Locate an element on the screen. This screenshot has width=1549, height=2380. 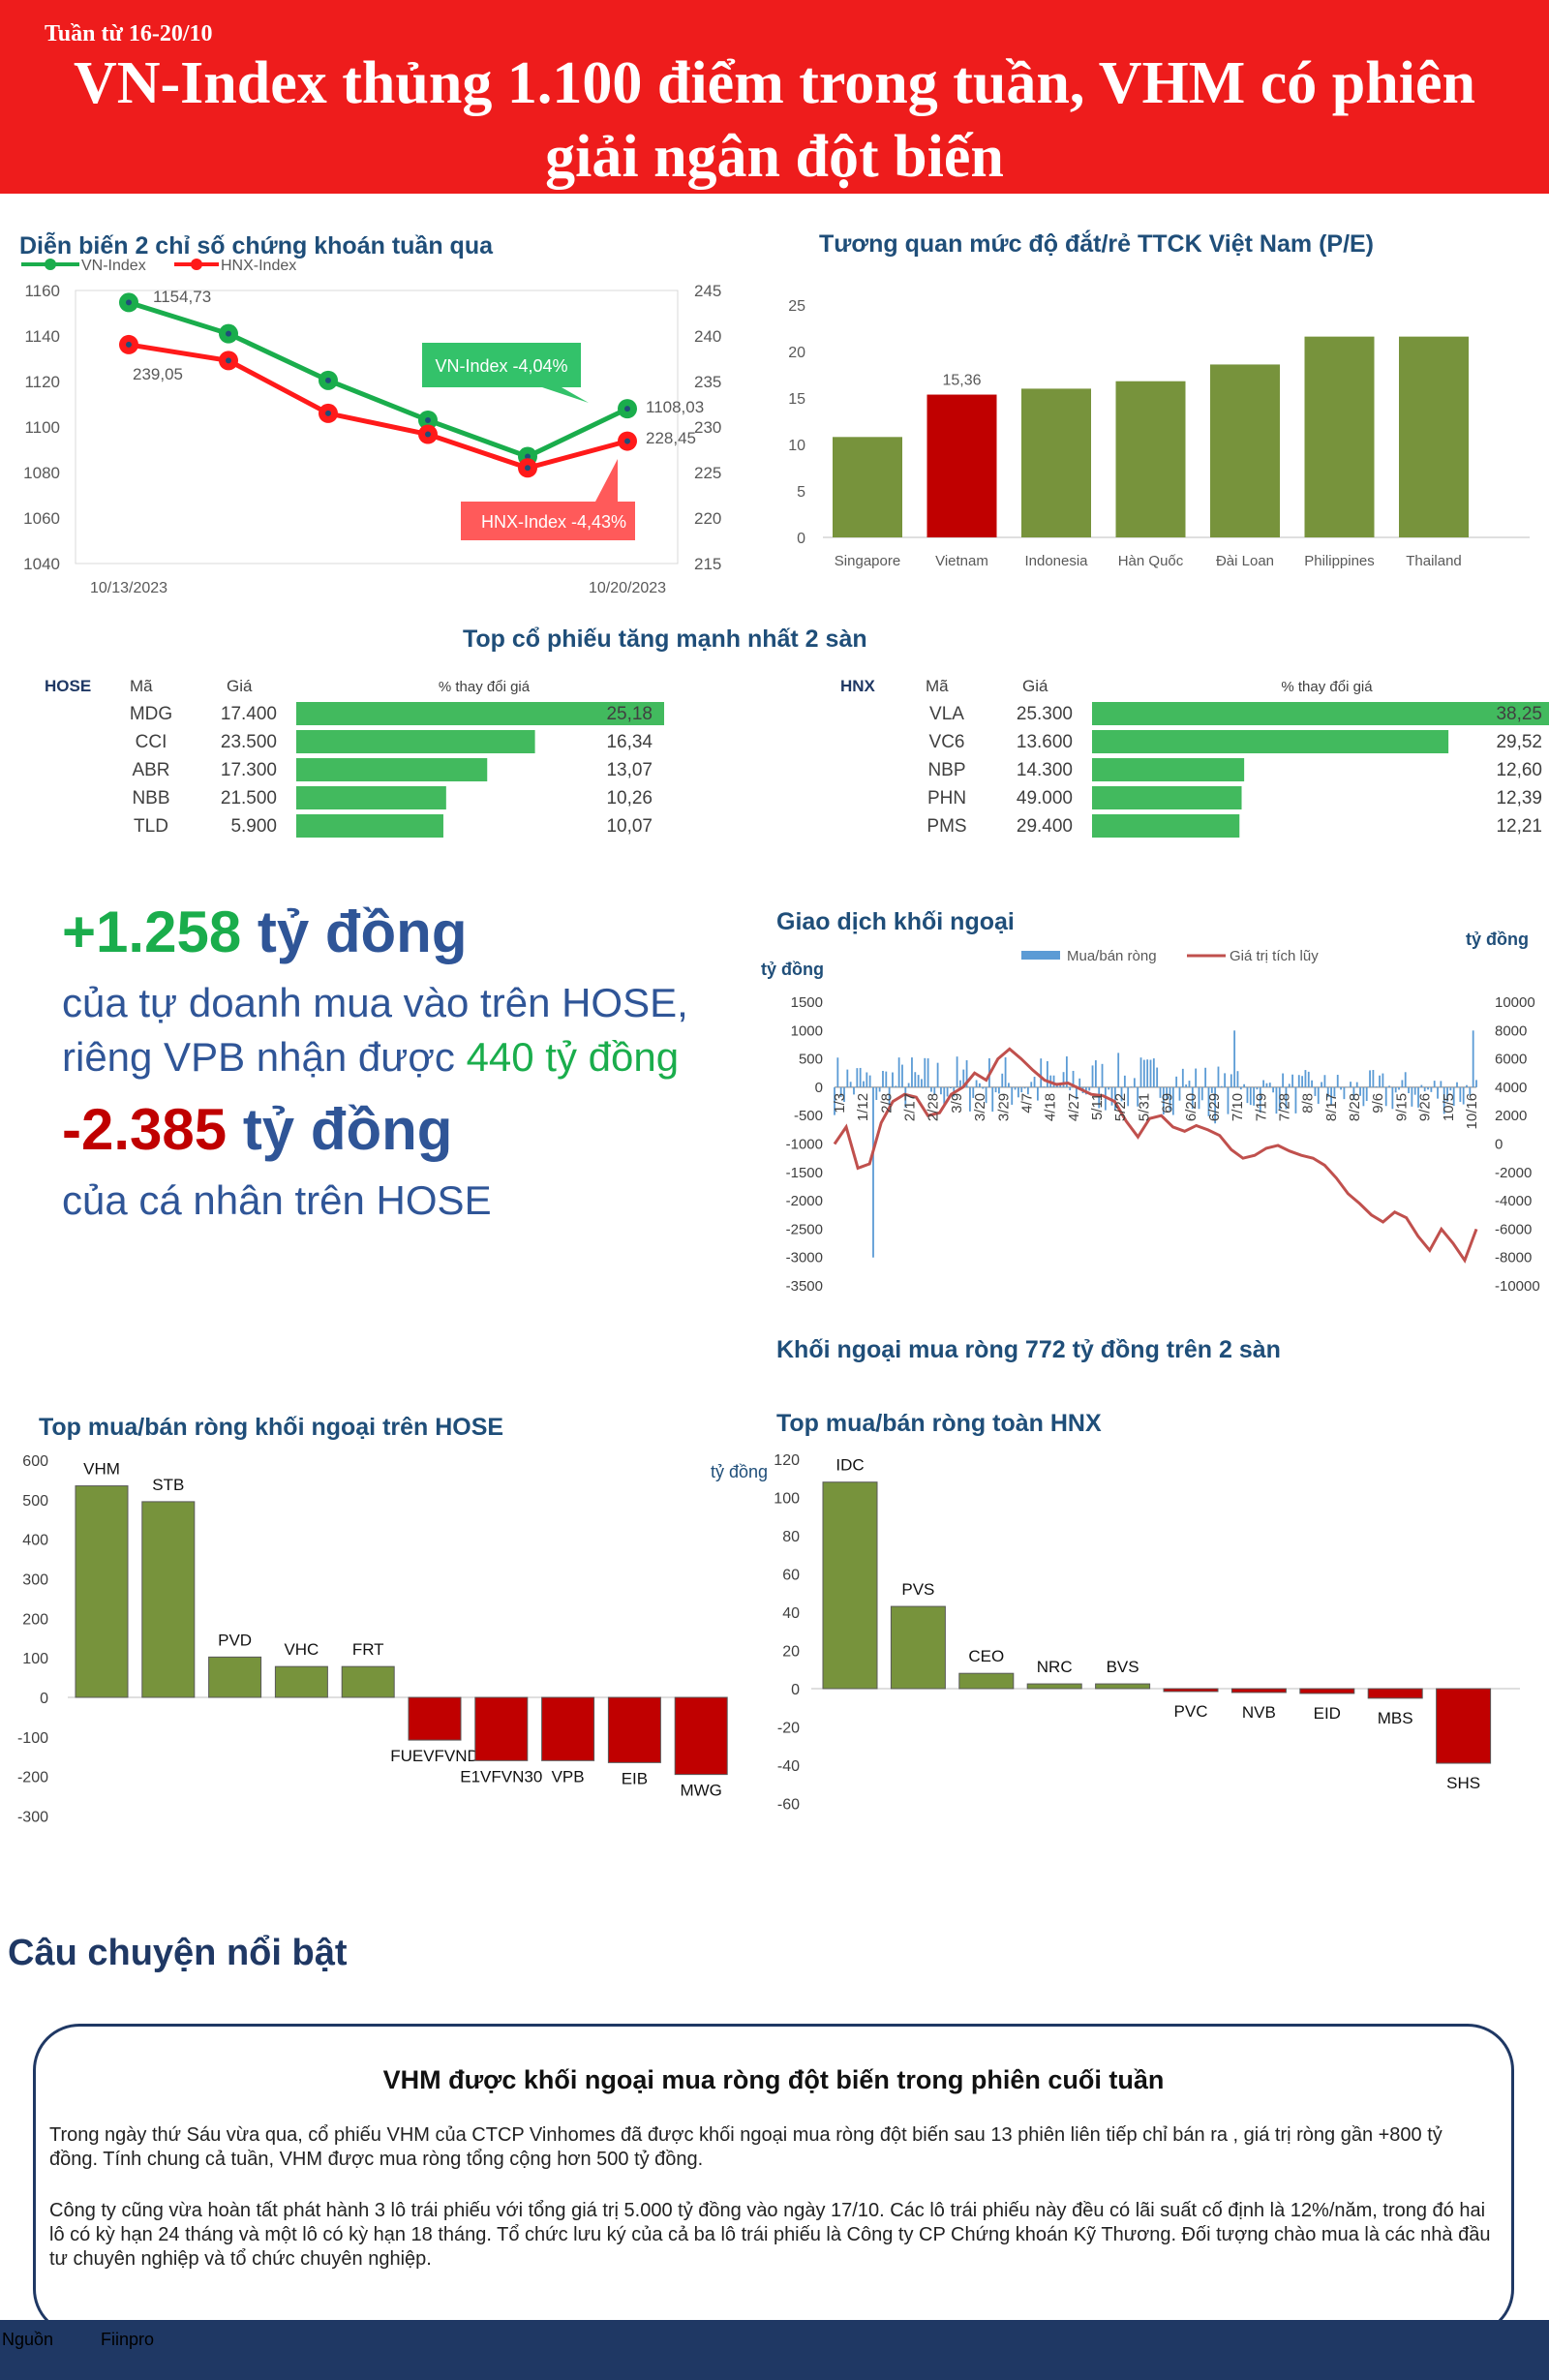
hnx-axis-tick: 20 is located at coordinates (791, 1653).